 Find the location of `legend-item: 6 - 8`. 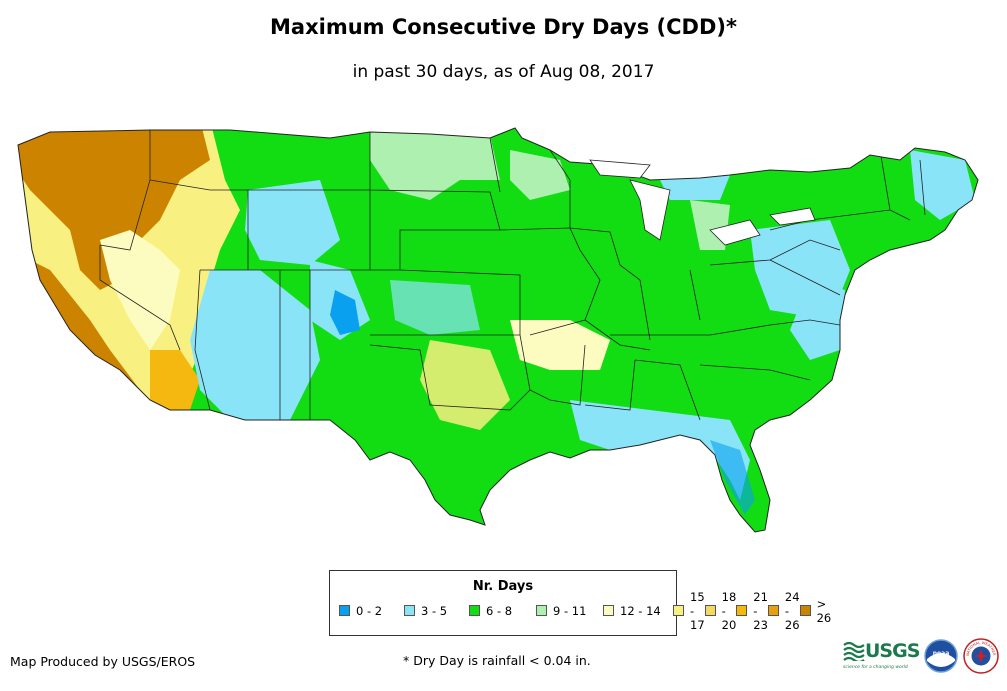

legend-item: 6 - 8 is located at coordinates (502, 610).